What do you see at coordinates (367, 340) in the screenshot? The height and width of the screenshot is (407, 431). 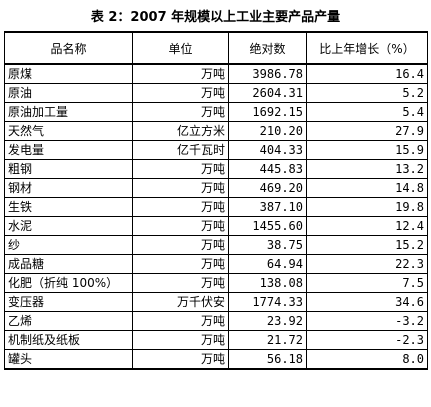 I see `cell-growth-percent: -2.3` at bounding box center [367, 340].